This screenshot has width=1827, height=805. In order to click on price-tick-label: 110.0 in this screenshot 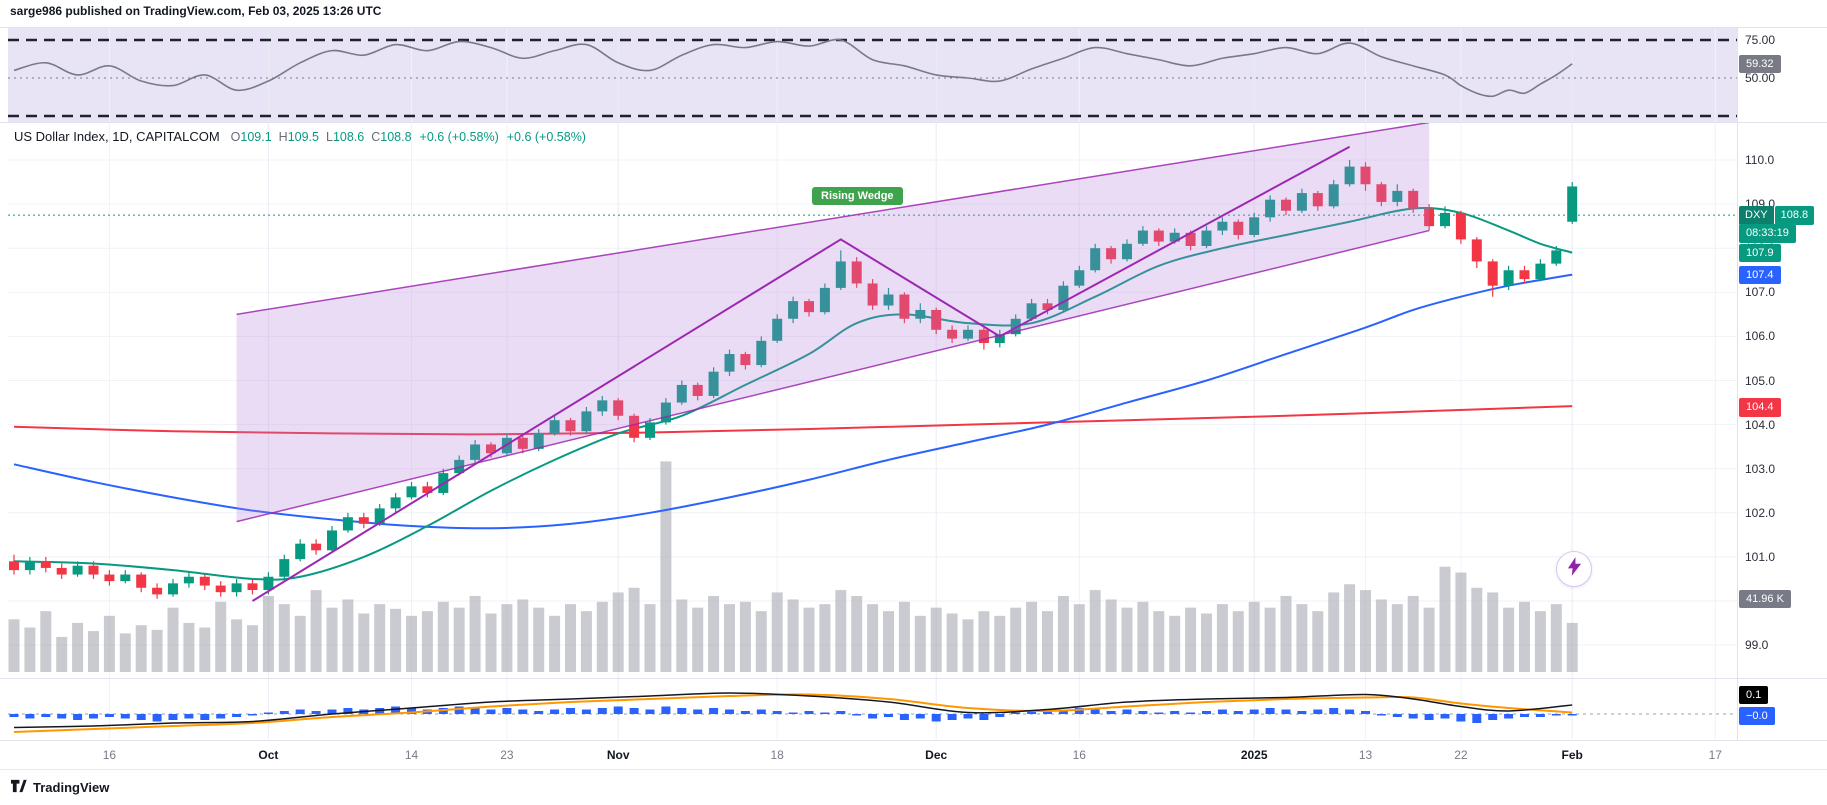, I will do `click(1760, 160)`.